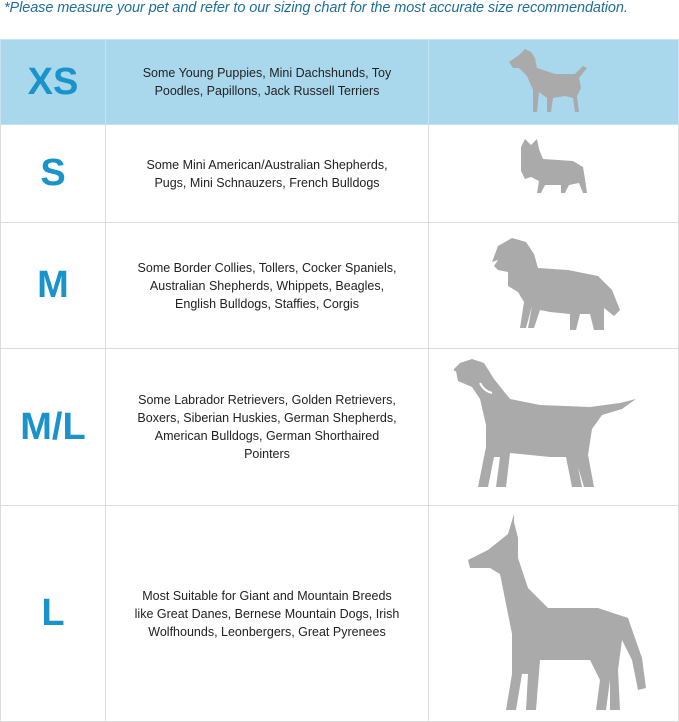 Image resolution: width=679 pixels, height=722 pixels. Describe the element at coordinates (553, 173) in the screenshot. I see `french-bulldog-silhouette-icon` at that location.